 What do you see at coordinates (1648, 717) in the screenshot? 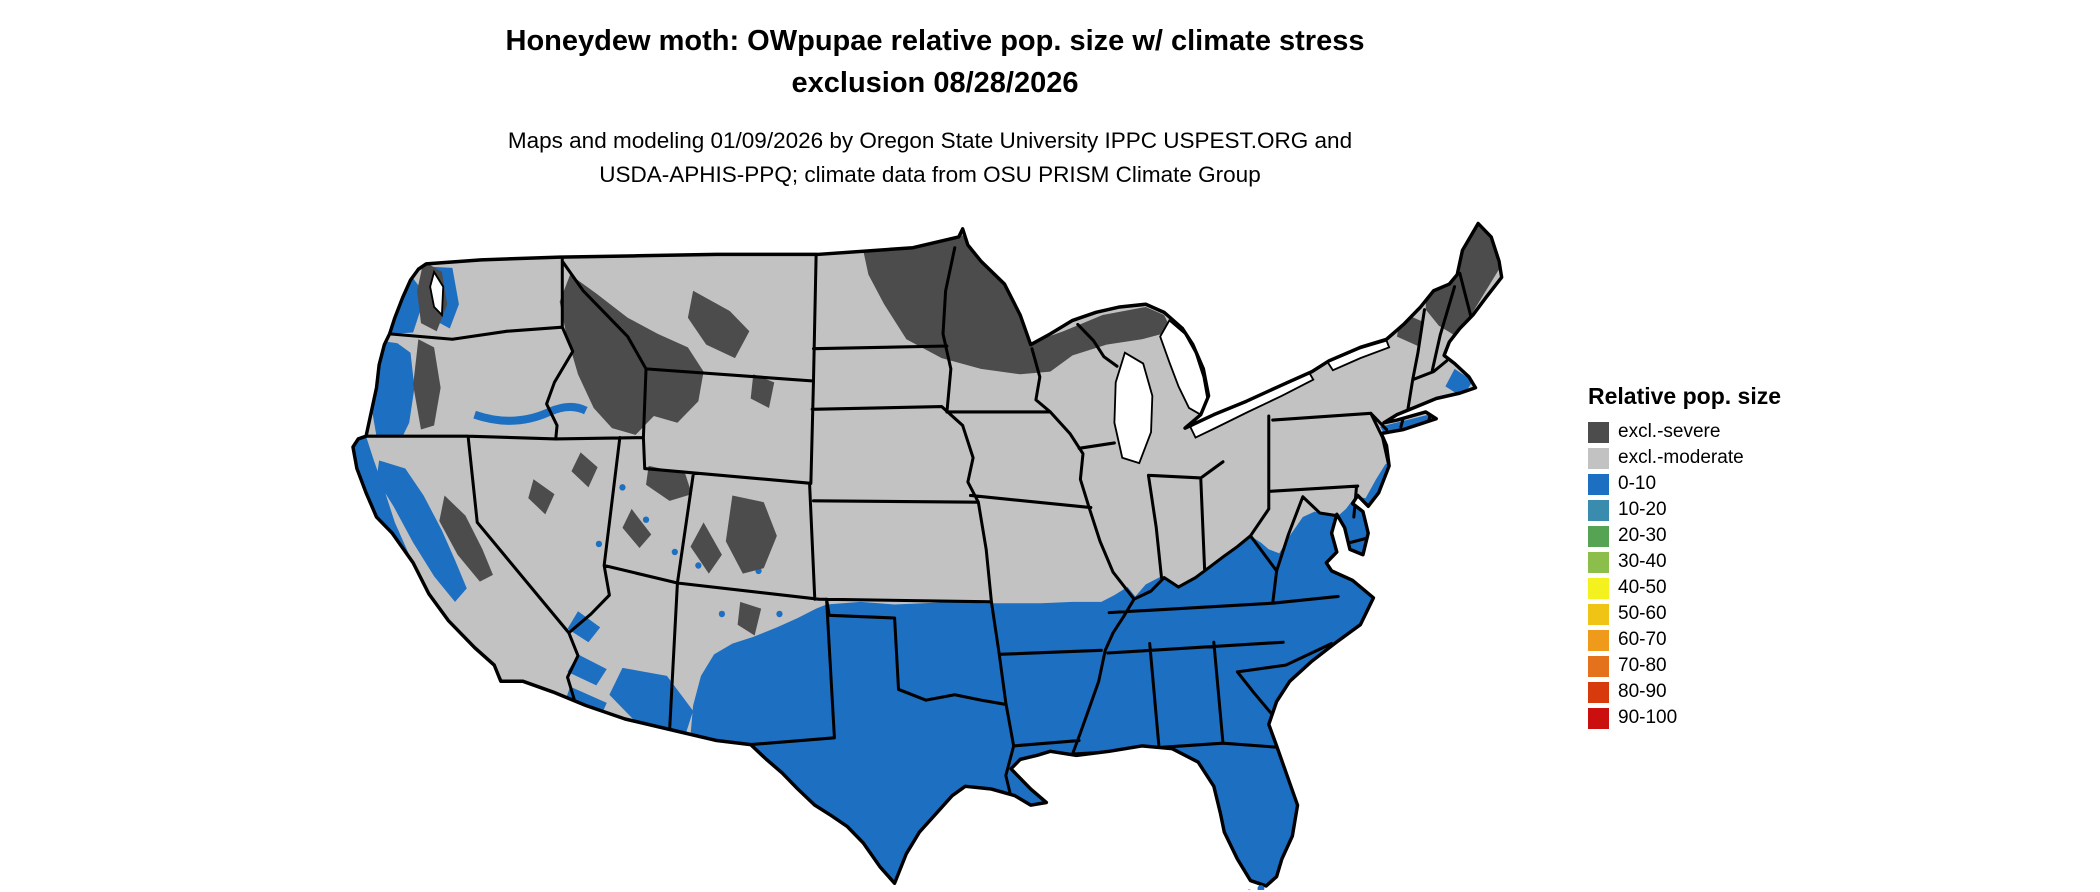
I see `legend-label: 90-100` at bounding box center [1648, 717].